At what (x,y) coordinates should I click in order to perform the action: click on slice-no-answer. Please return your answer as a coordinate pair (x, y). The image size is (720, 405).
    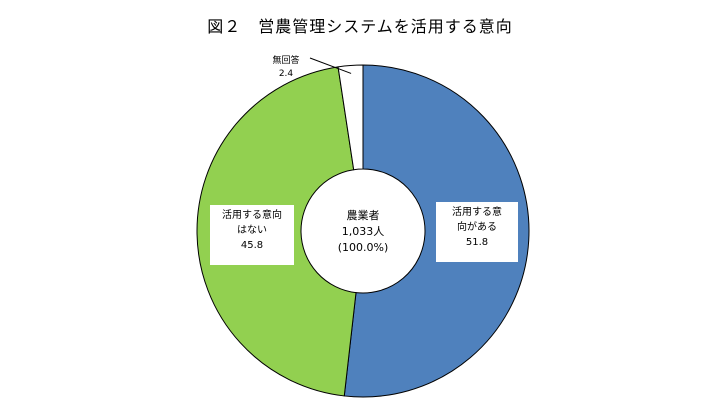
    Looking at the image, I should click on (350, 117).